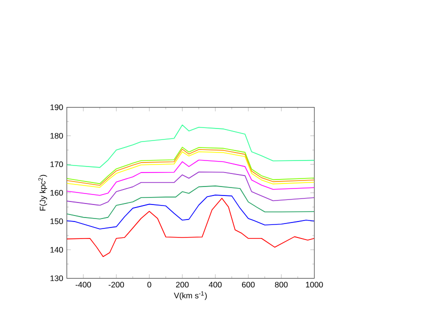  I want to click on y-tick-label: 160, so click(56, 193).